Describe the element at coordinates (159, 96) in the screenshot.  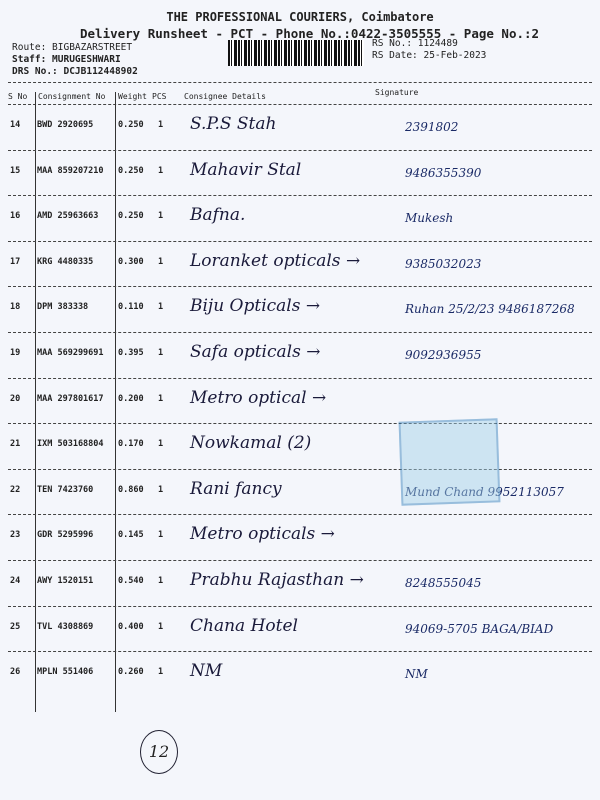
I see `col-pcs: PCS` at that location.